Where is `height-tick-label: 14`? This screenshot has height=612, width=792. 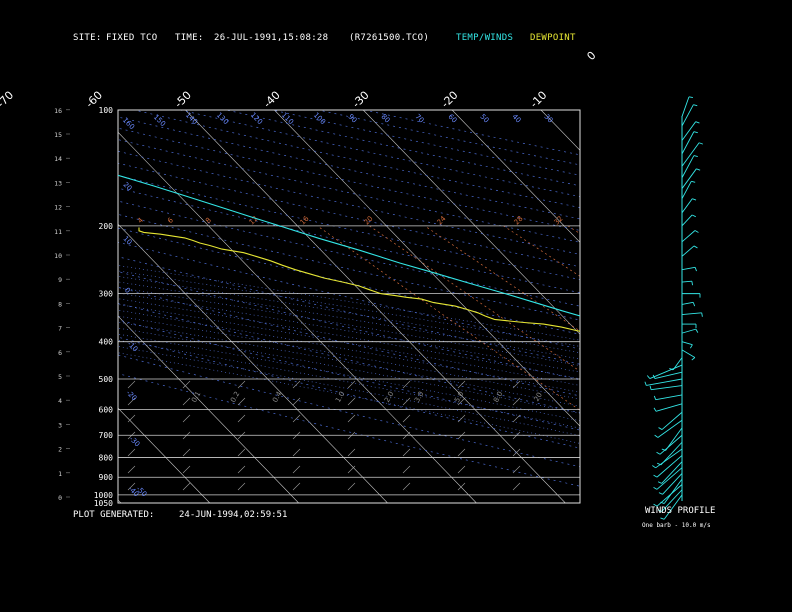 height-tick-label: 14 is located at coordinates (58, 159).